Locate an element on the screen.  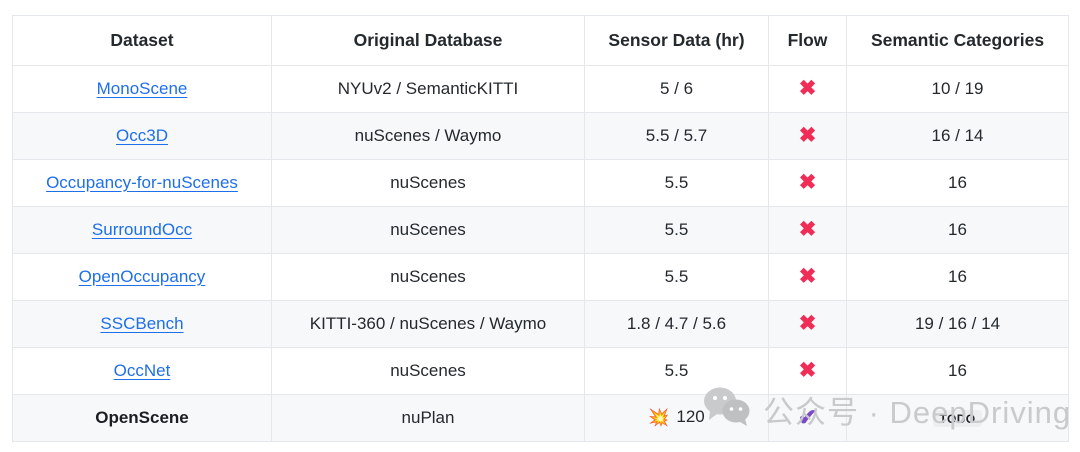
cell-semantic-categories: 16 / 14 is located at coordinates (957, 136).